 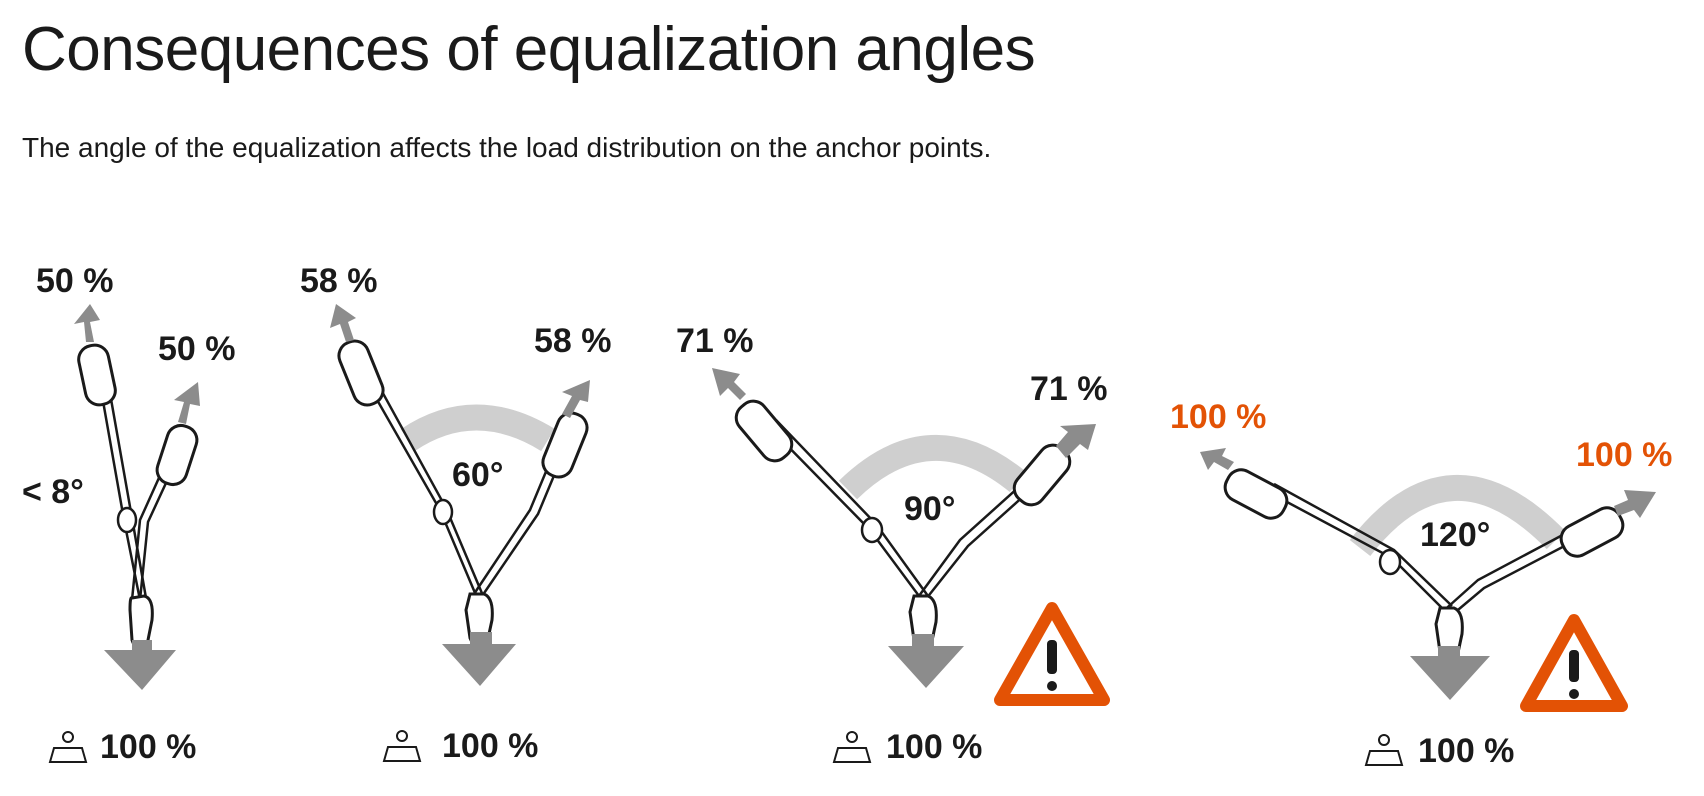 What do you see at coordinates (1421, 584) in the screenshot?
I see `scenario-4: 100 % 100 % 120° 100 %` at bounding box center [1421, 584].